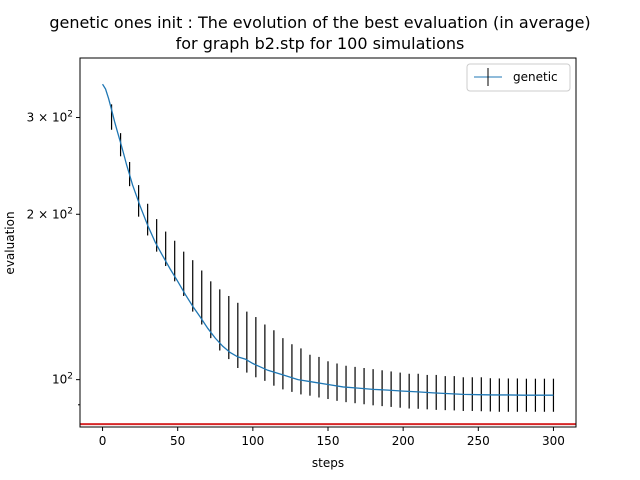  What do you see at coordinates (328, 441) in the screenshot?
I see `x-tick-label: 150` at bounding box center [328, 441].